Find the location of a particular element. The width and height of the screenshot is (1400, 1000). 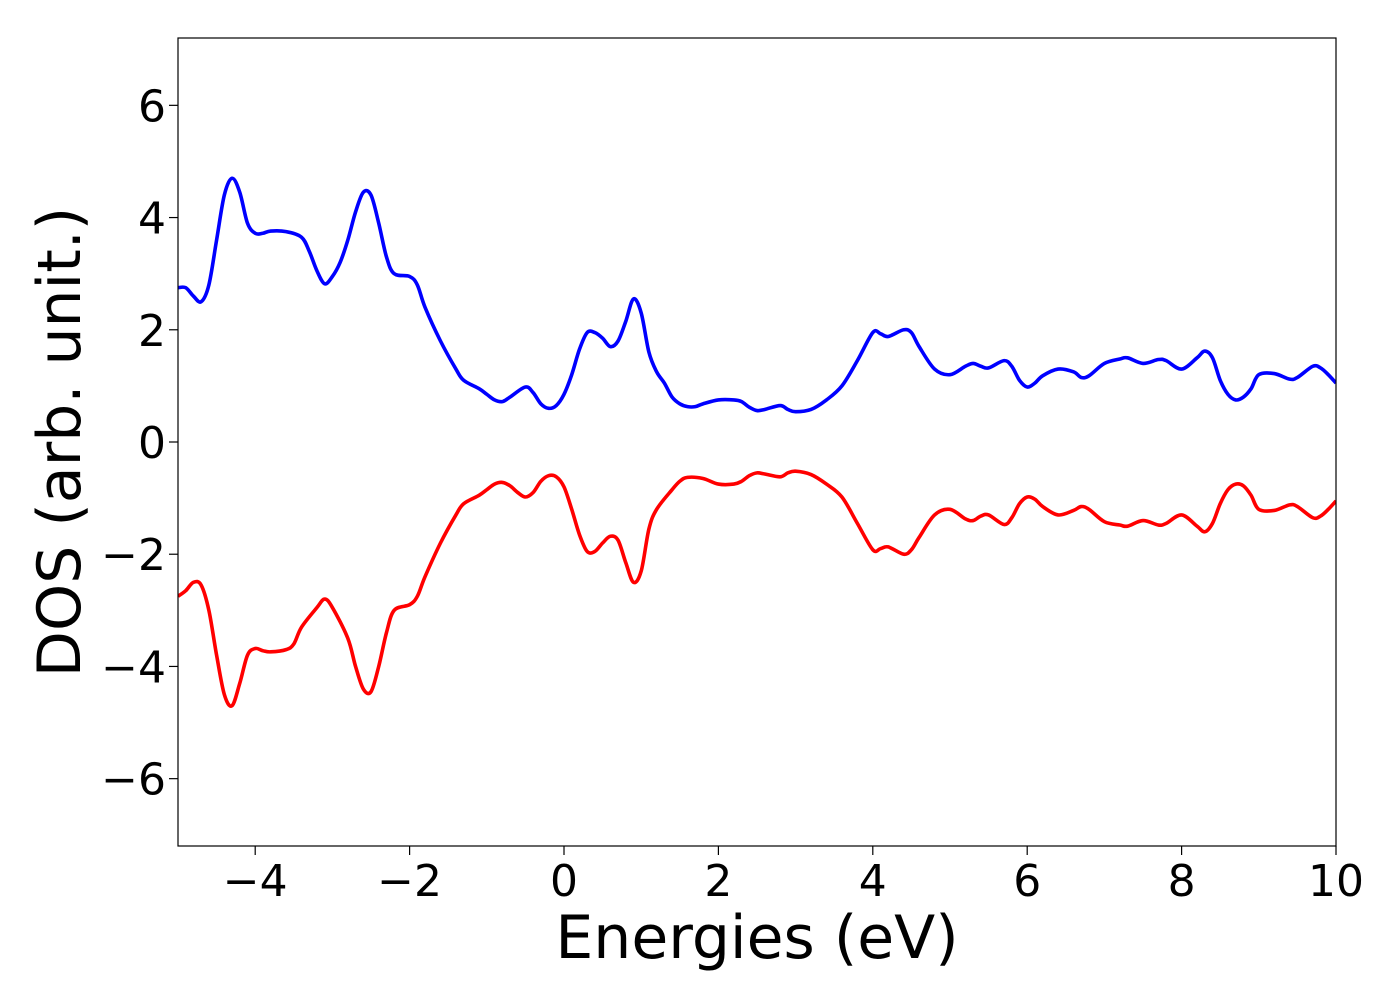

y-tick-label: 6 is located at coordinates (152, 106).